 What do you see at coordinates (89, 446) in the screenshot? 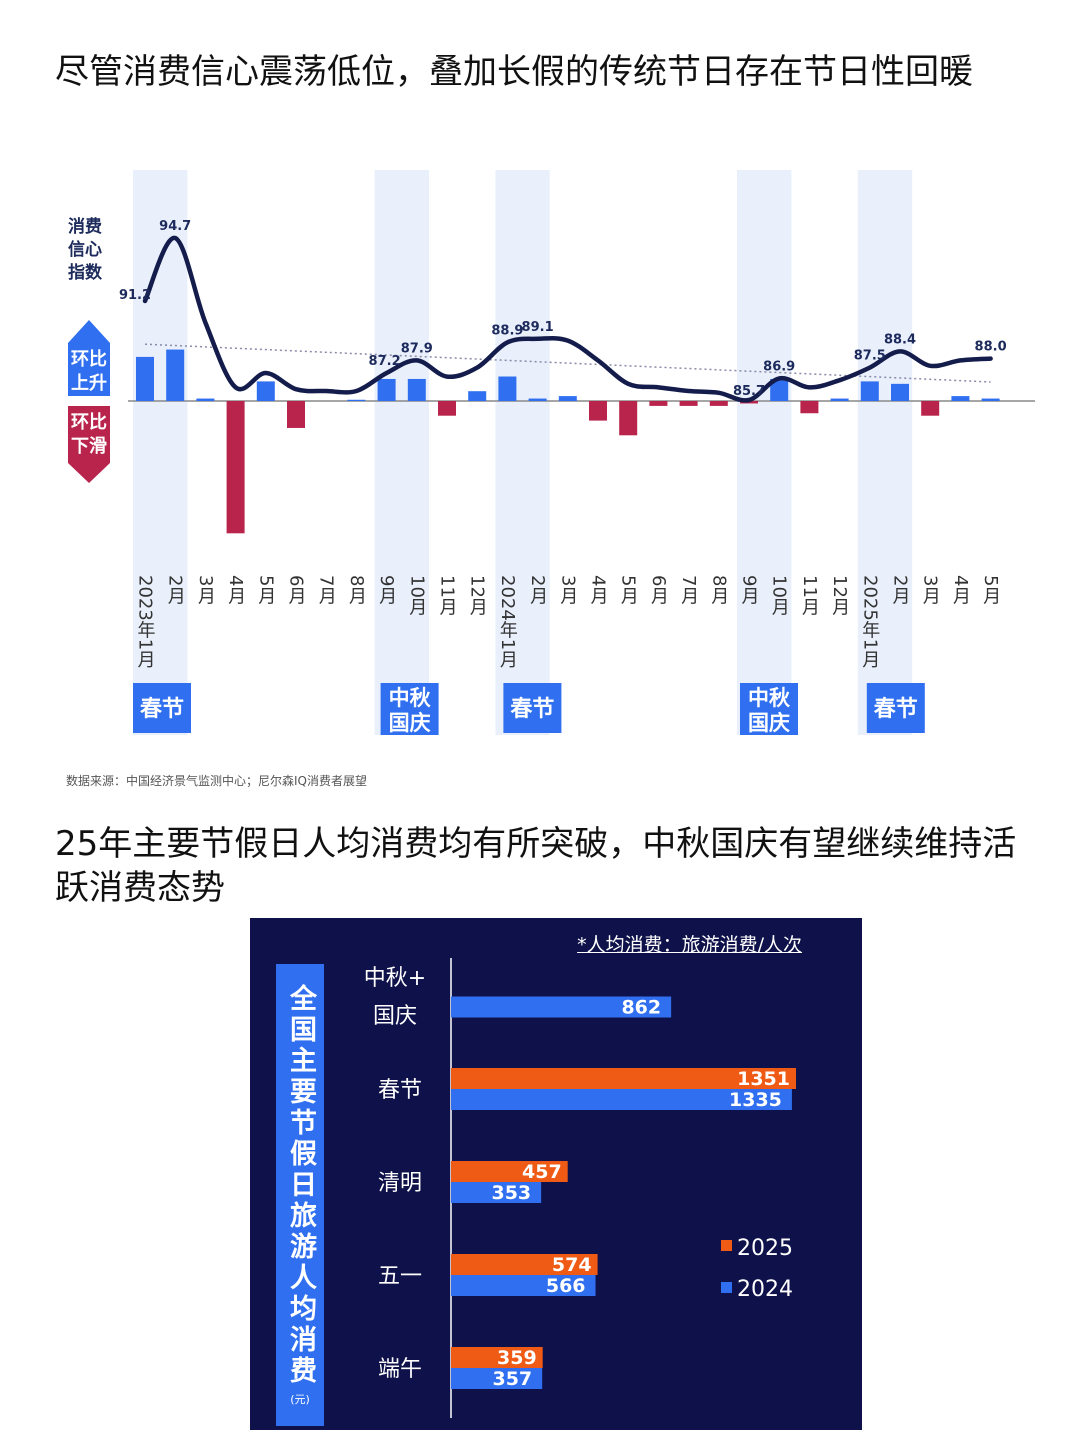
I see `legend-down-label: 下滑` at bounding box center [89, 446].